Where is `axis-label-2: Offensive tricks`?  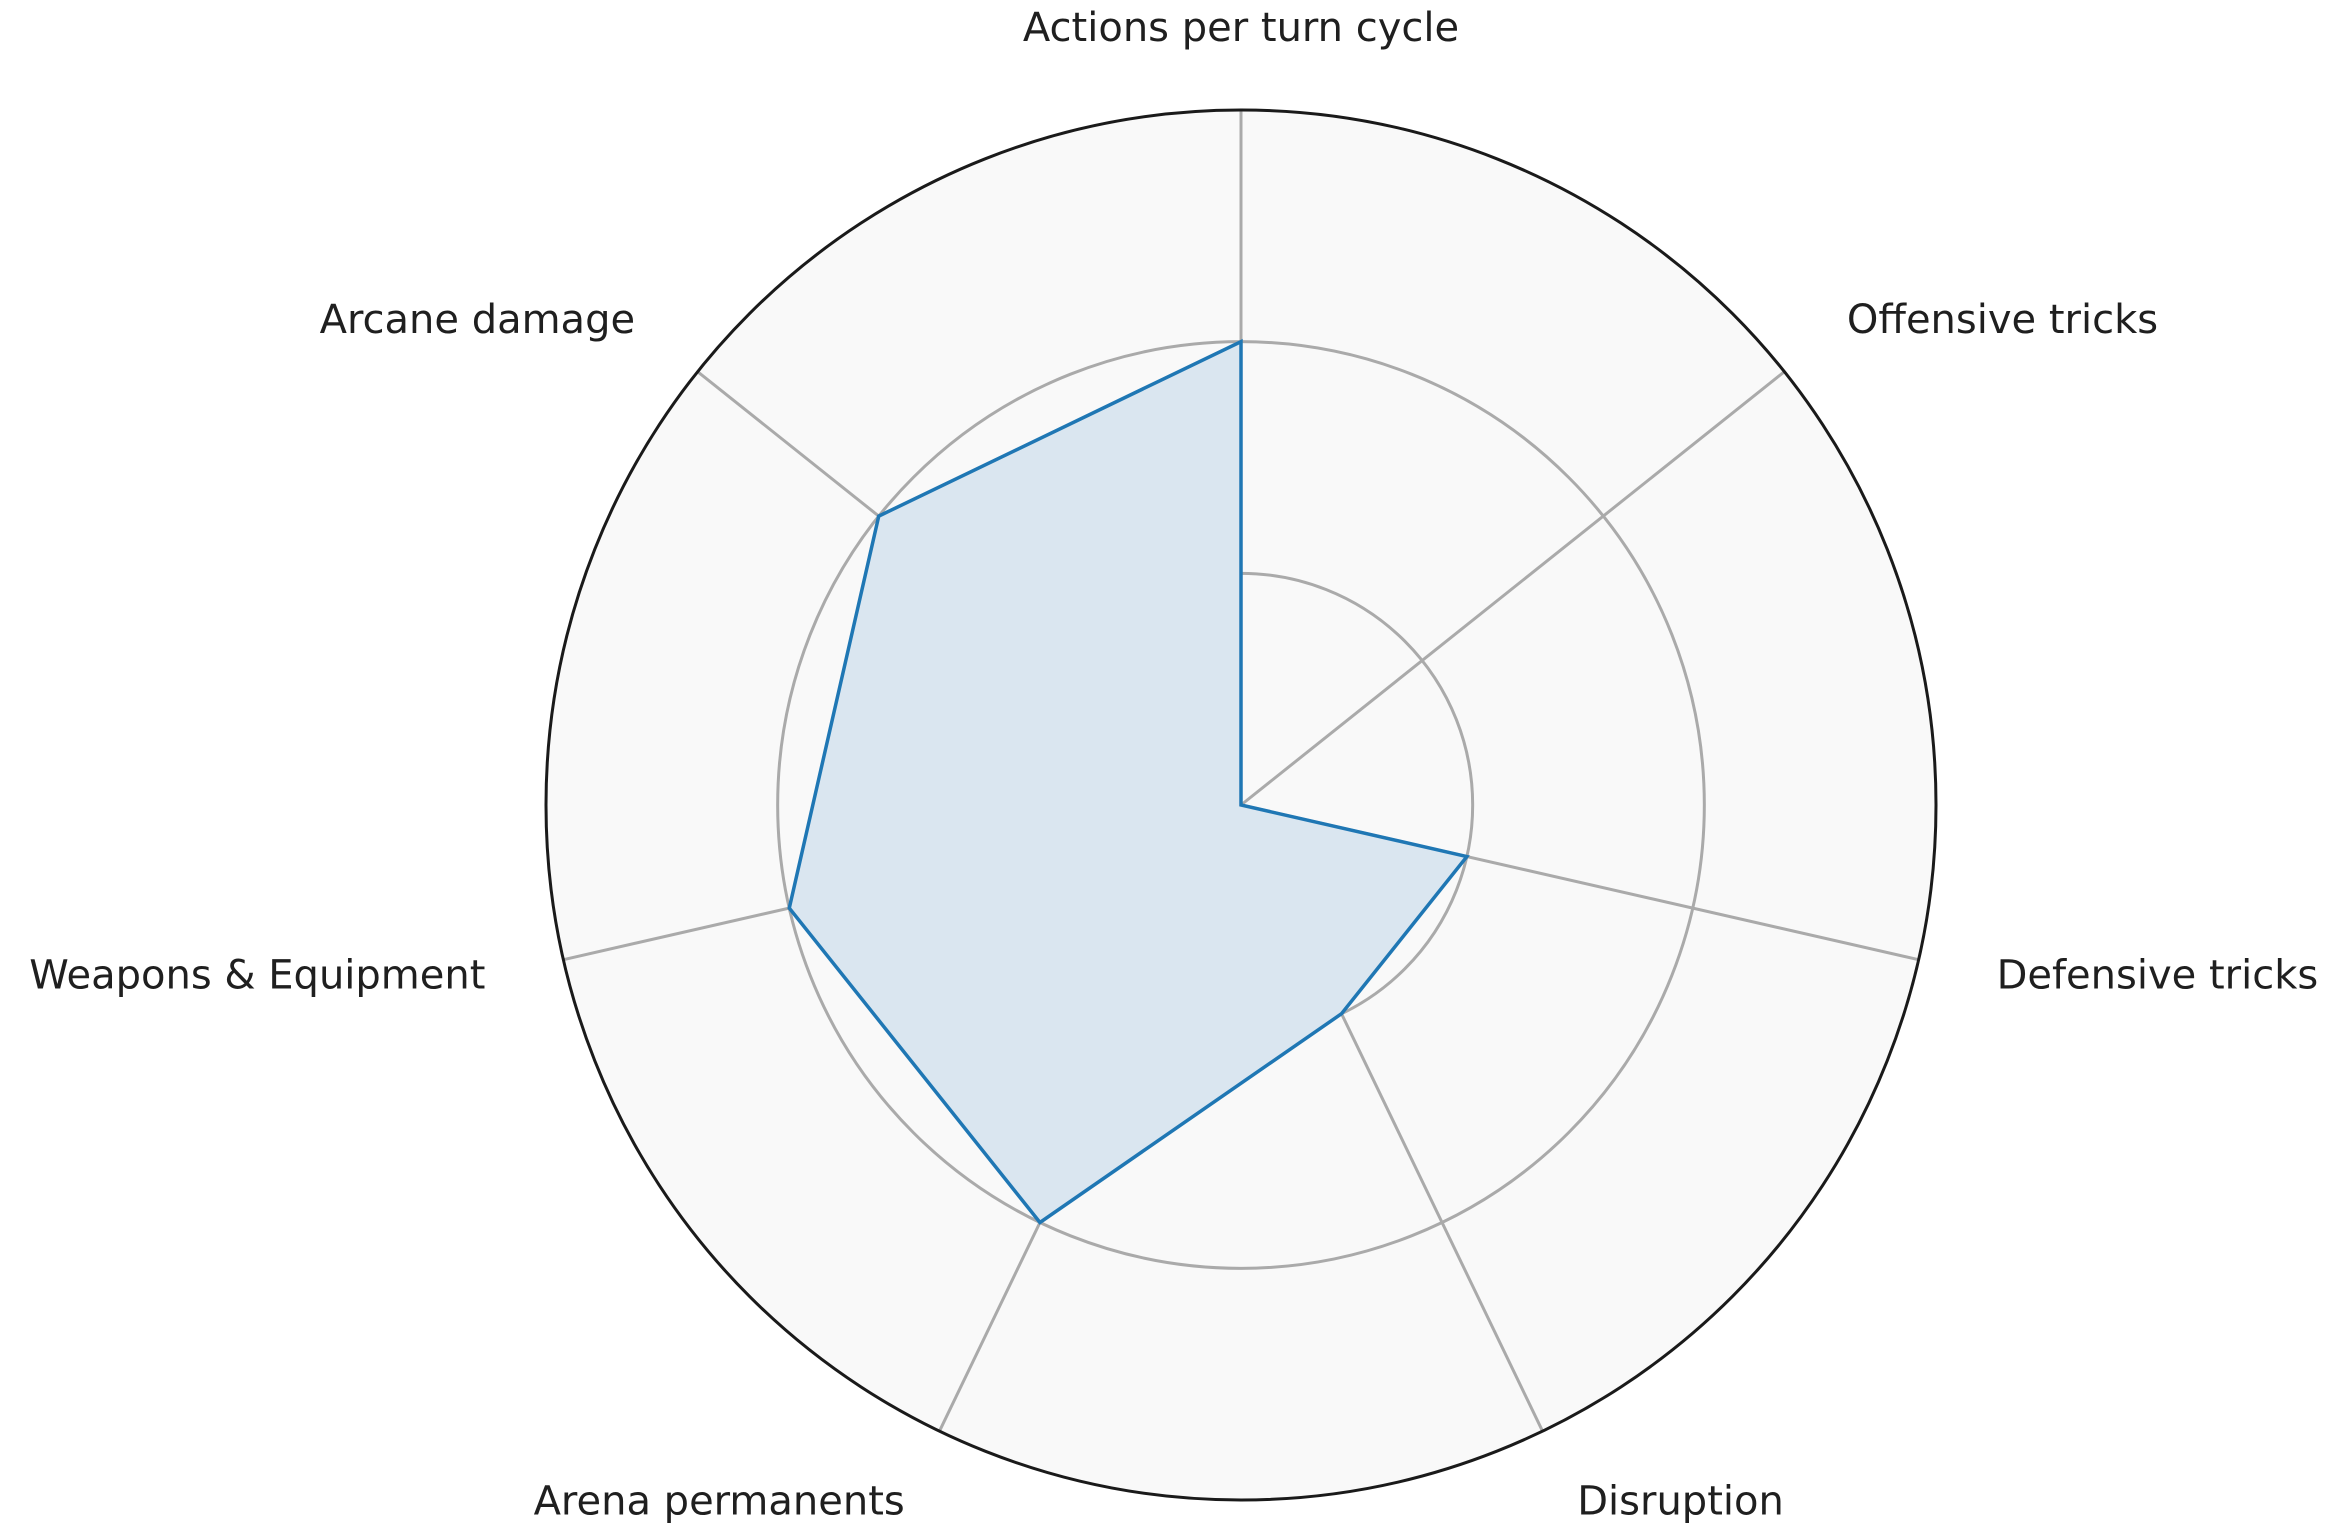 axis-label-2: Offensive tricks is located at coordinates (2002, 320).